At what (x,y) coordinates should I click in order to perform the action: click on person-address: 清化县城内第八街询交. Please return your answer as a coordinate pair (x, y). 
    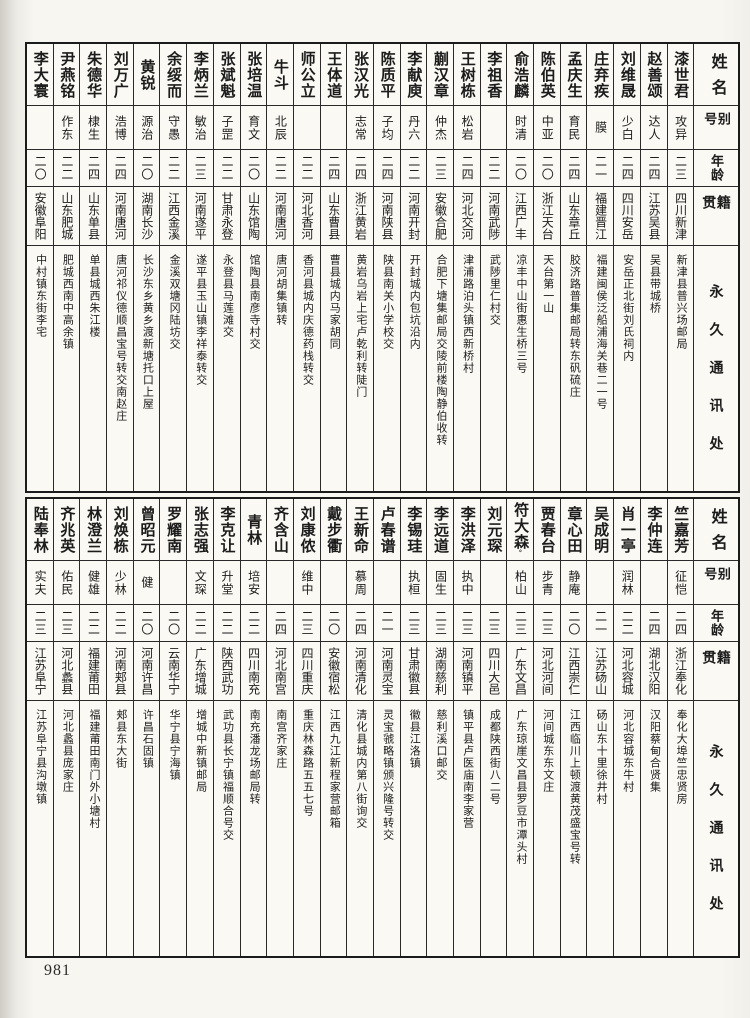
    Looking at the image, I should click on (360, 769).